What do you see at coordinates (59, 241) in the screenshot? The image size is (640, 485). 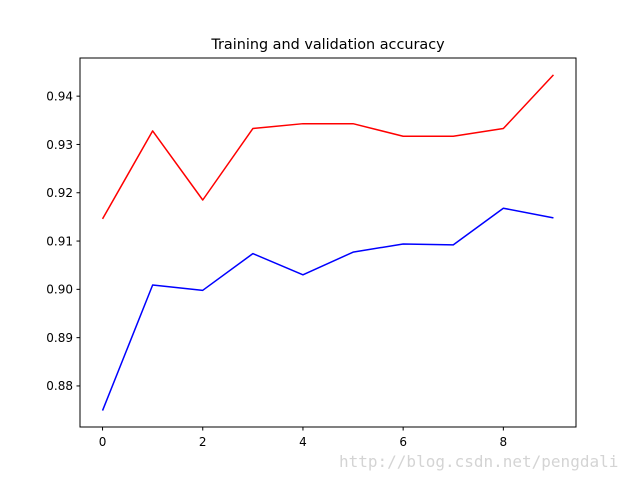 I see `y-tick-label: 0.91` at bounding box center [59, 241].